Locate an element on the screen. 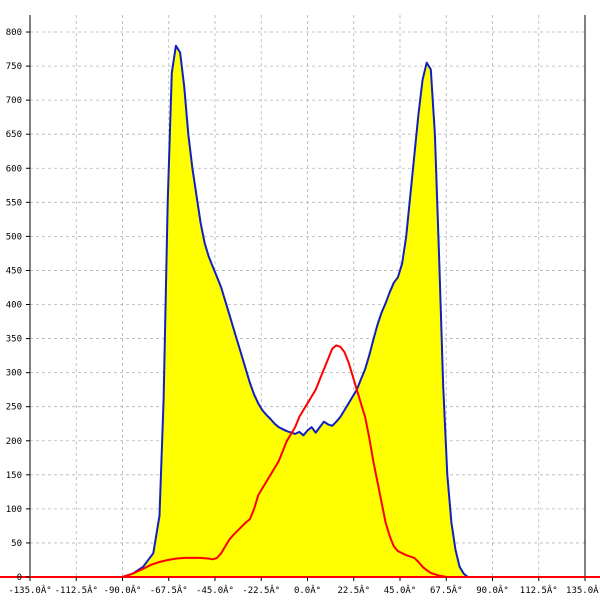 The width and height of the screenshot is (600, 605). x-tick-label: 135.0Â° is located at coordinates (583, 590).